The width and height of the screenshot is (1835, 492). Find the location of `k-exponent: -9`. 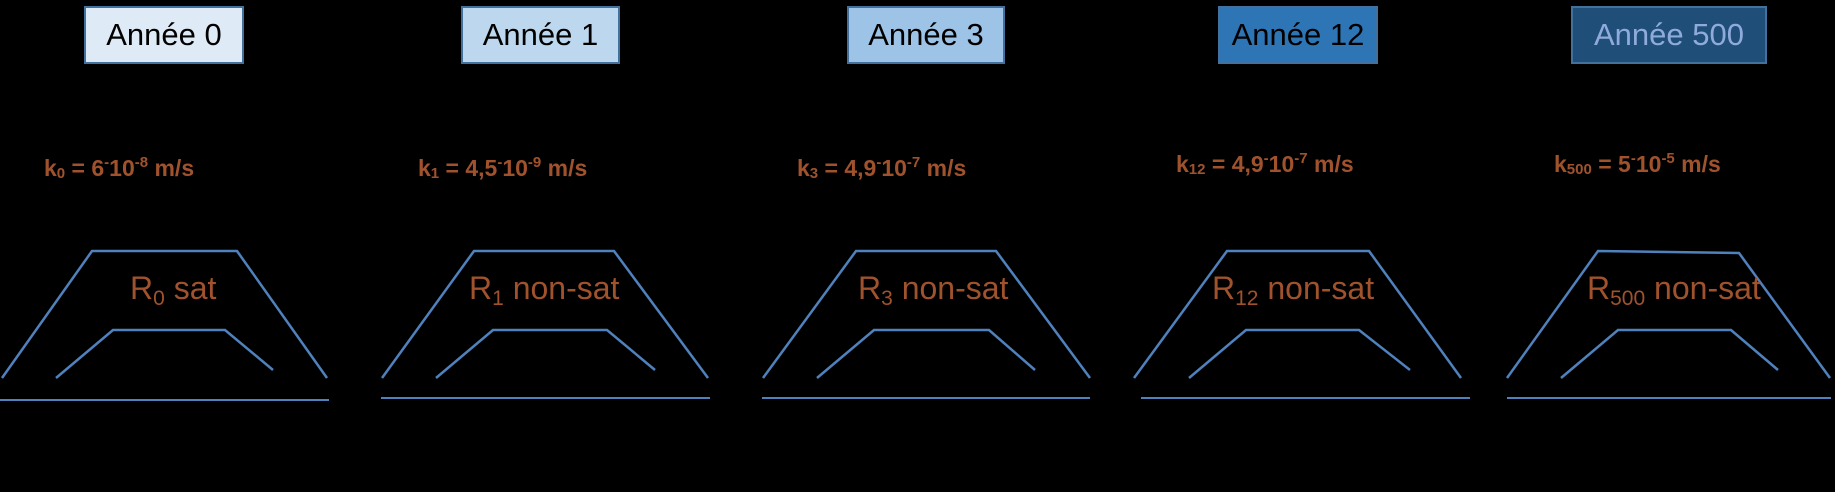

k-exponent: -9 is located at coordinates (534, 162).